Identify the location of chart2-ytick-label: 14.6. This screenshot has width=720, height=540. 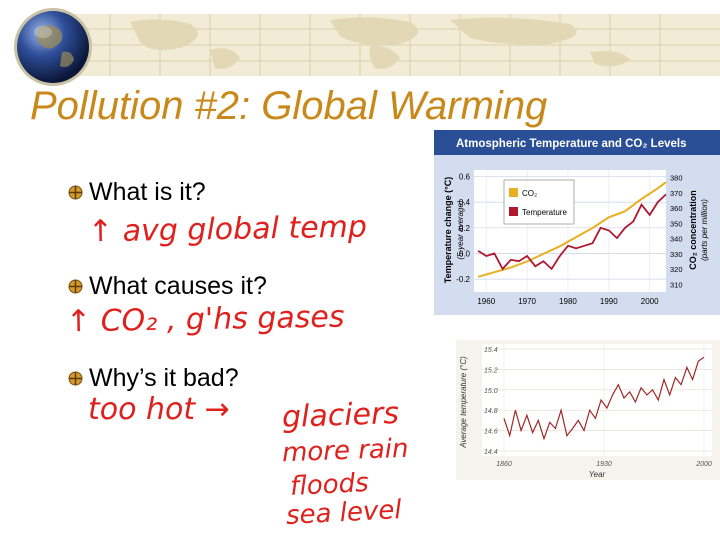
(491, 432).